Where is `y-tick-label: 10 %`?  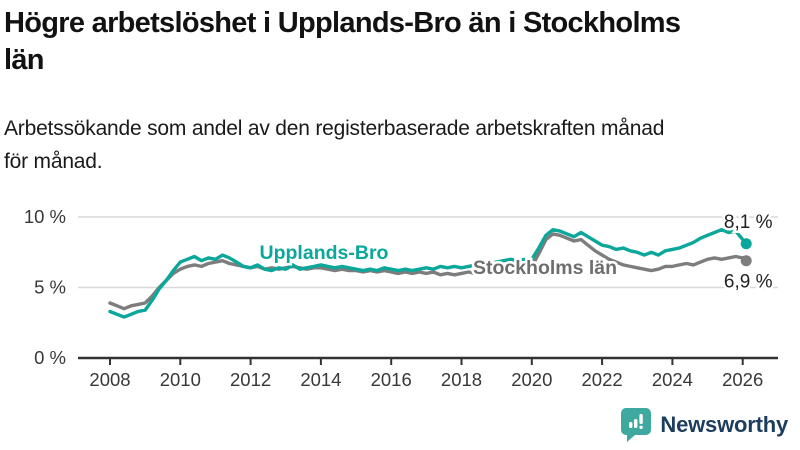 y-tick-label: 10 % is located at coordinates (45, 216).